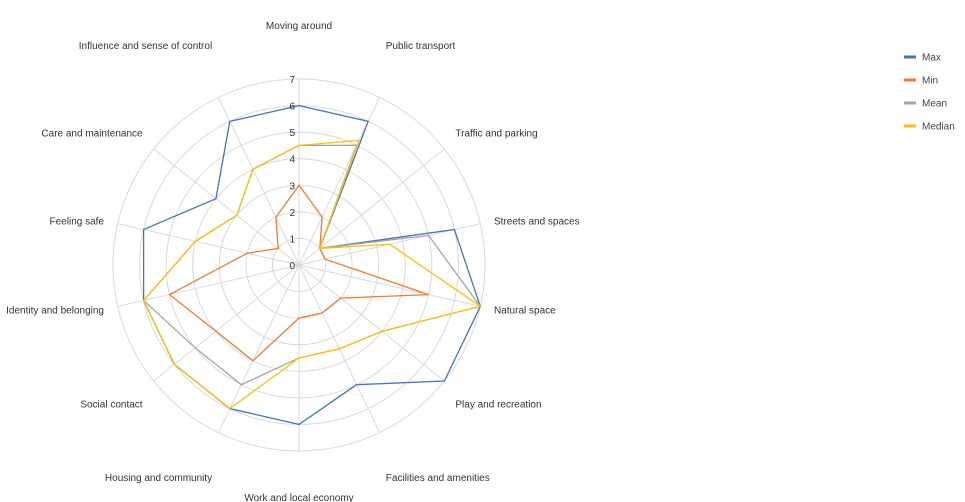  What do you see at coordinates (145, 46) in the screenshot?
I see `category-label: Influence and sense of control` at bounding box center [145, 46].